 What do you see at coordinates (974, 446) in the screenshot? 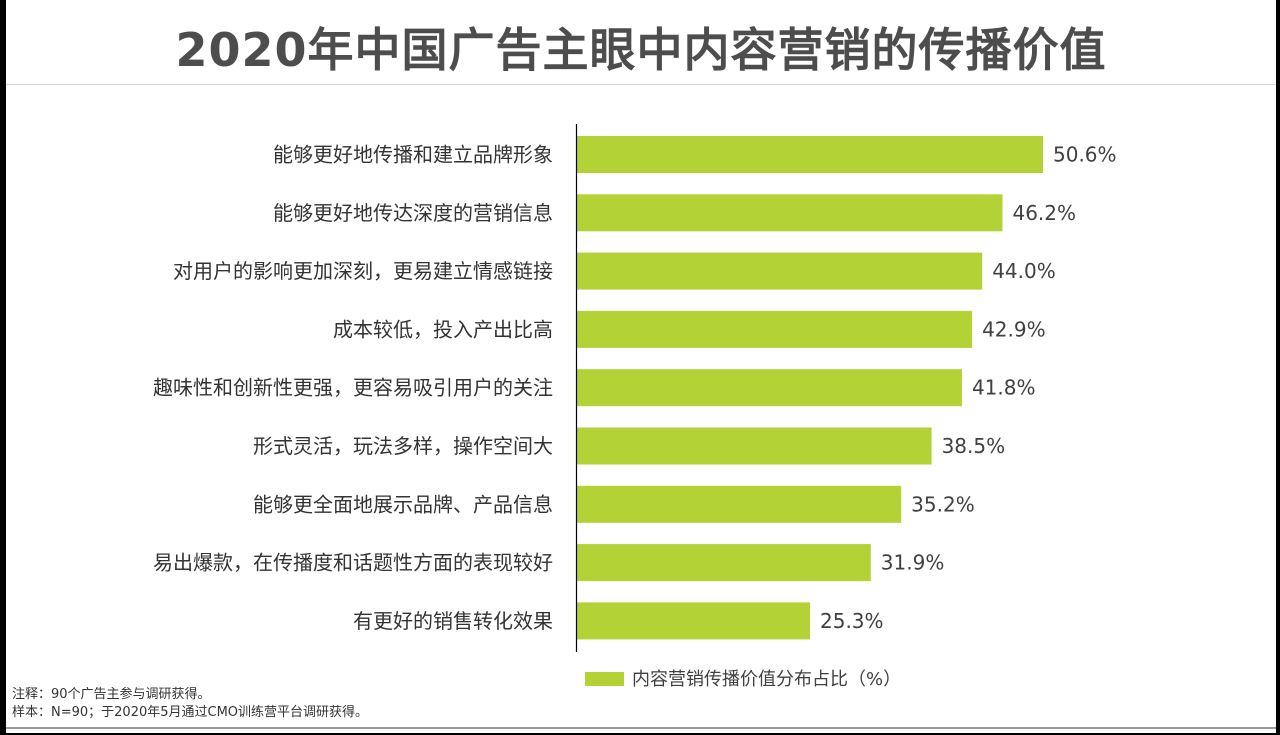
I see `value-label: 38.5%` at bounding box center [974, 446].